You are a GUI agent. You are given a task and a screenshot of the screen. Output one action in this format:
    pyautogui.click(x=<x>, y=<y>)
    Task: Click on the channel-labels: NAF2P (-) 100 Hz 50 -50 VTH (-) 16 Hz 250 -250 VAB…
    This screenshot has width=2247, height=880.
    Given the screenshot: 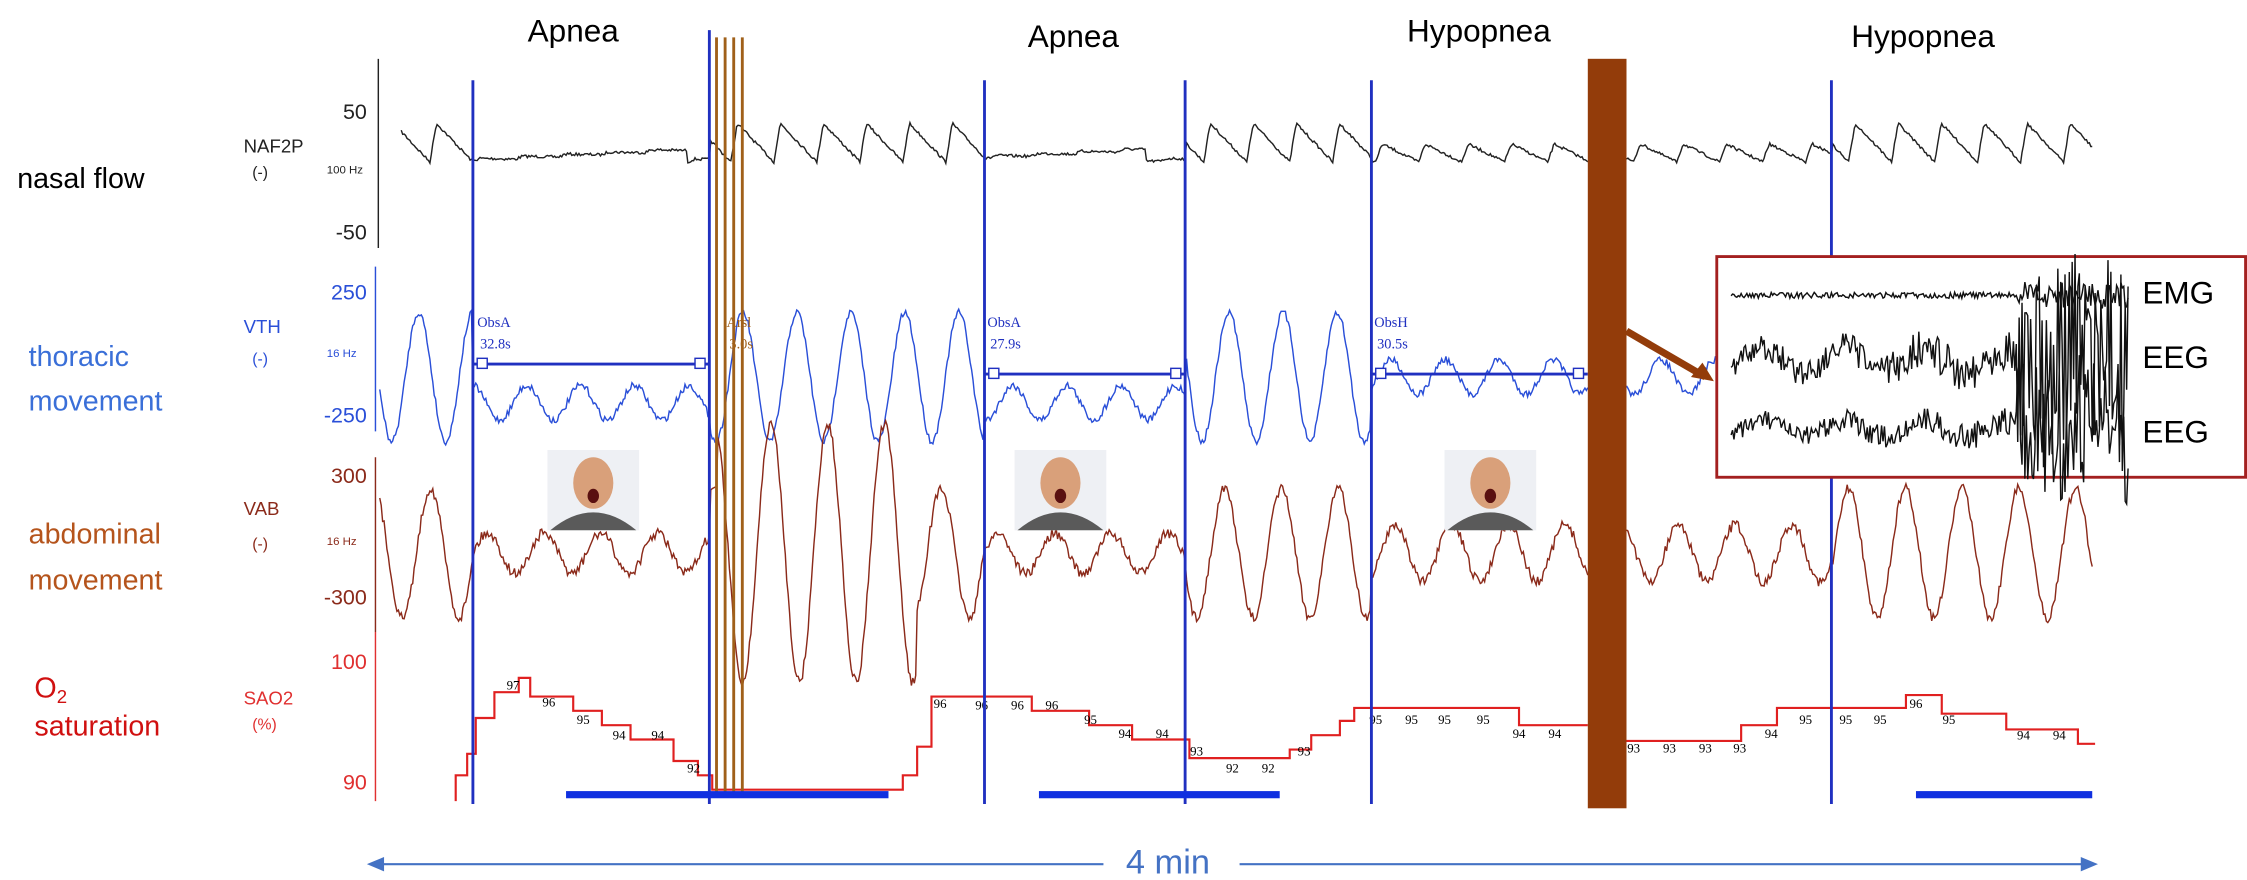 What is the action you would take?
    pyautogui.click(x=312, y=430)
    